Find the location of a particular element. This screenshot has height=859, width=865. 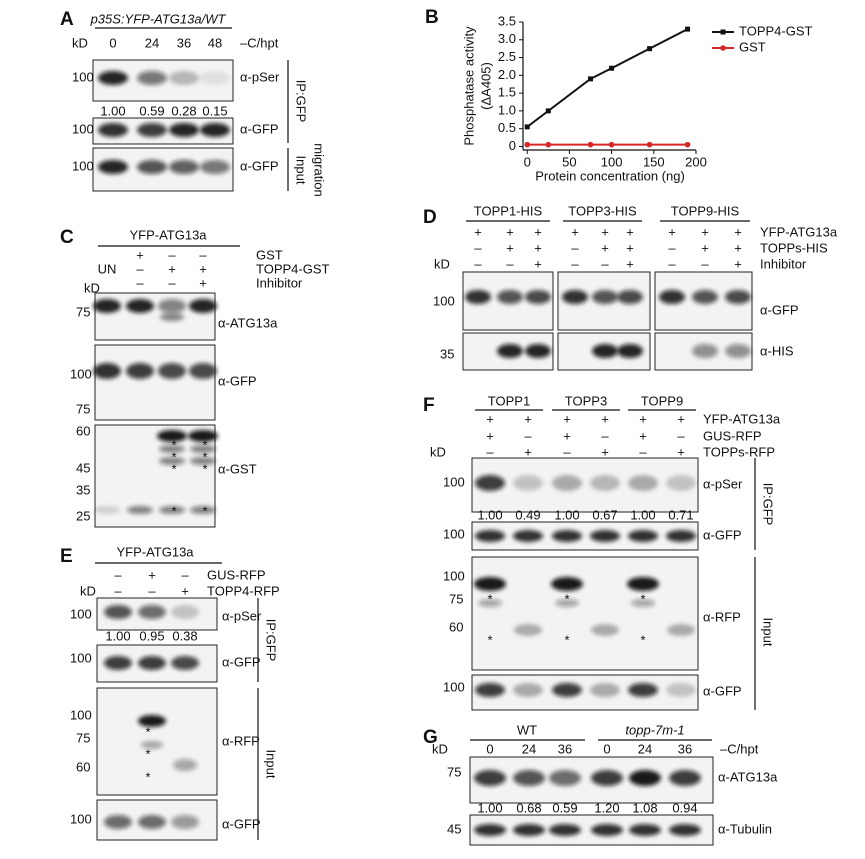

panel-label: B is located at coordinates (432, 17).